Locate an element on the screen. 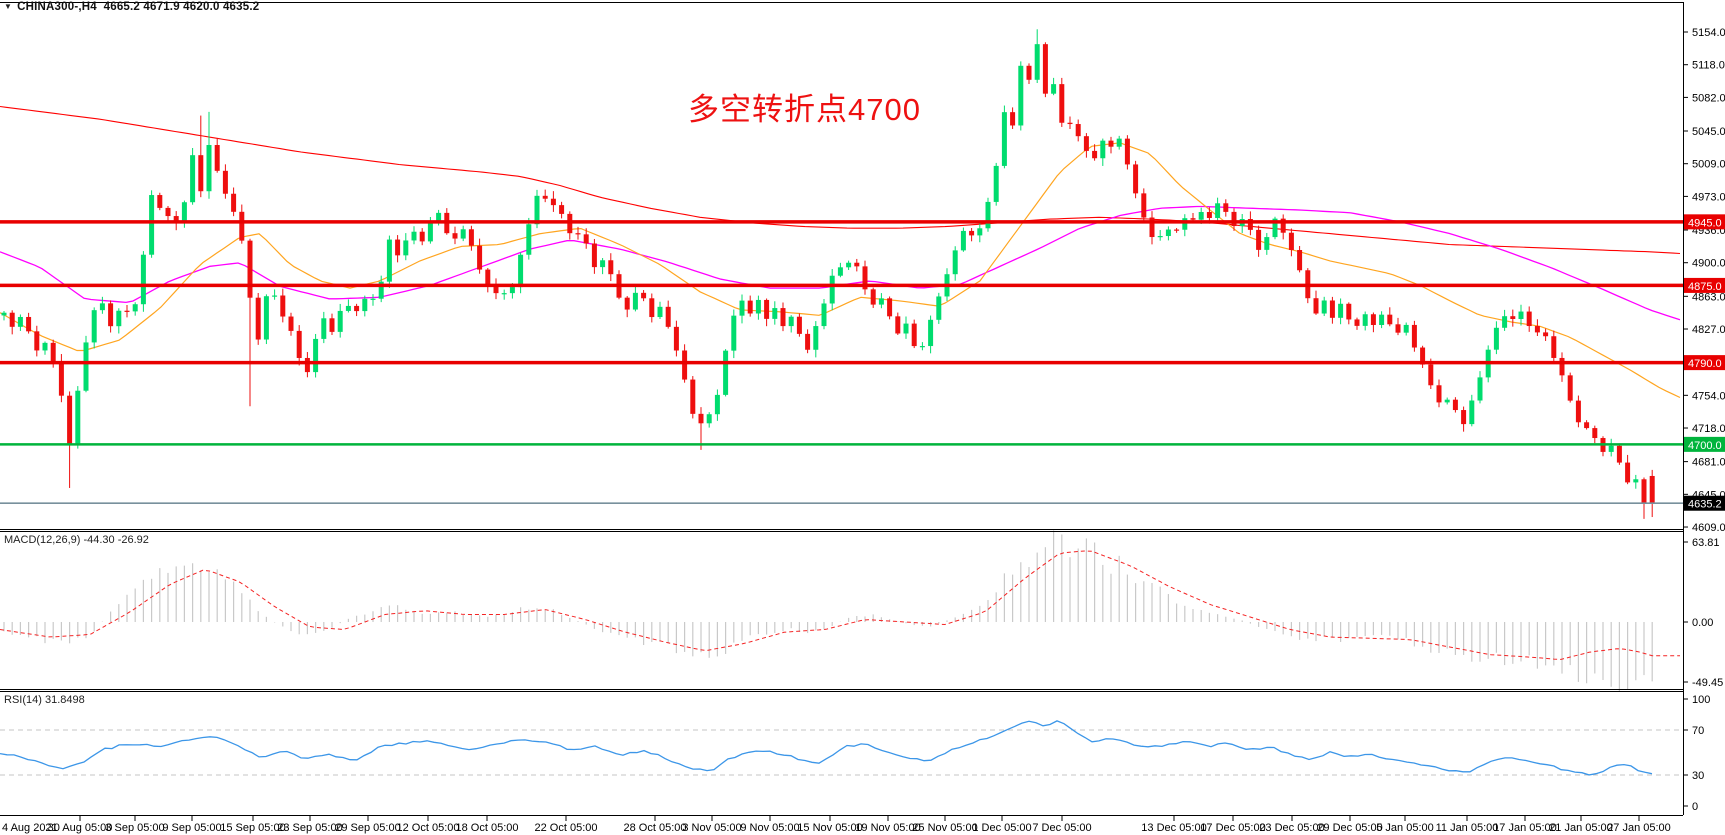 The image size is (1725, 835). symbol-dropdown-icon: ▼ is located at coordinates (8, 6).